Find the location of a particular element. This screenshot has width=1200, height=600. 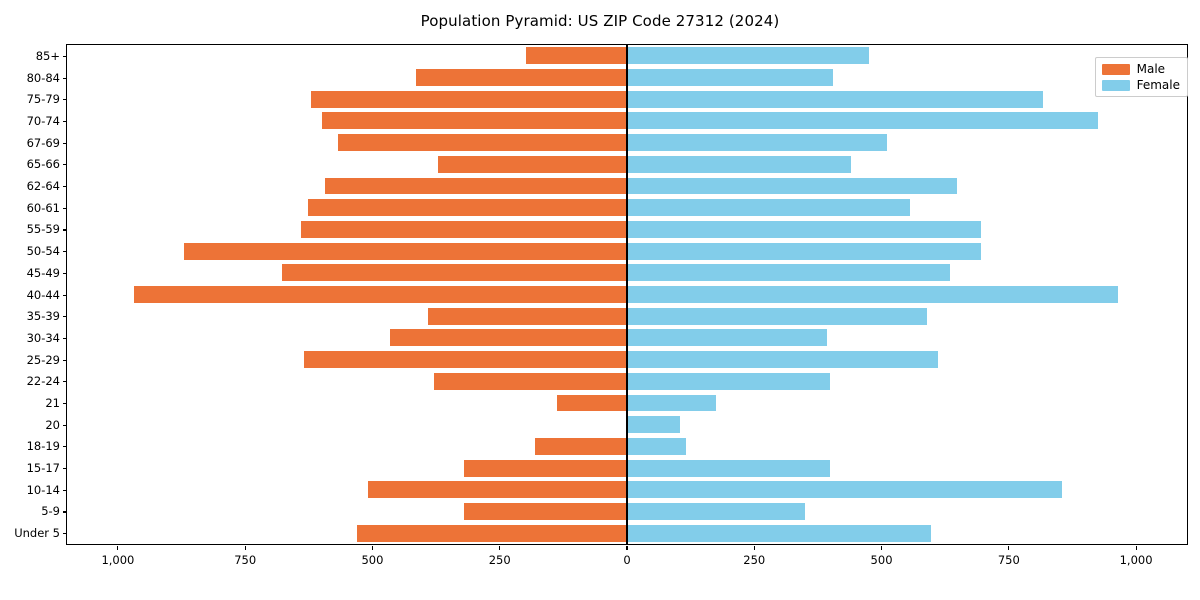

y-tick-label-80-84: 80-84 is located at coordinates (43, 77).